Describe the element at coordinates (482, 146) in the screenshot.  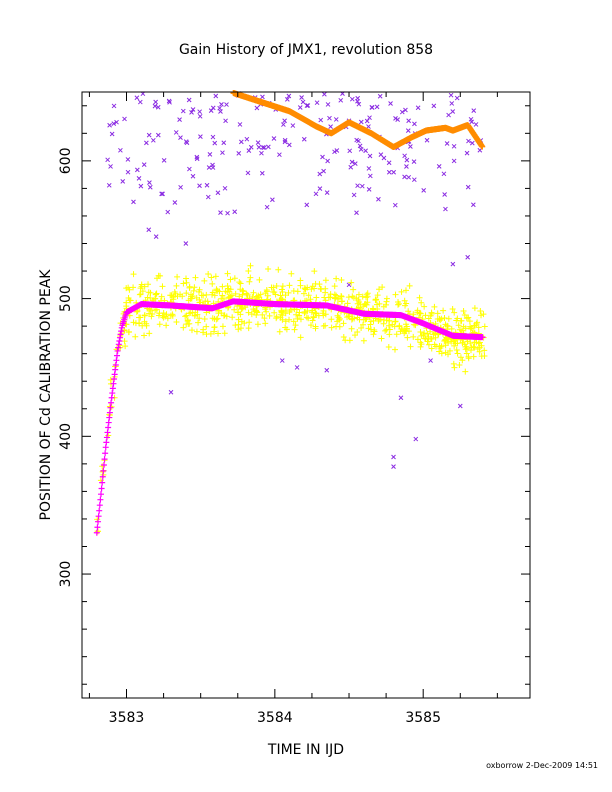
I see `upper-fit-point` at that location.